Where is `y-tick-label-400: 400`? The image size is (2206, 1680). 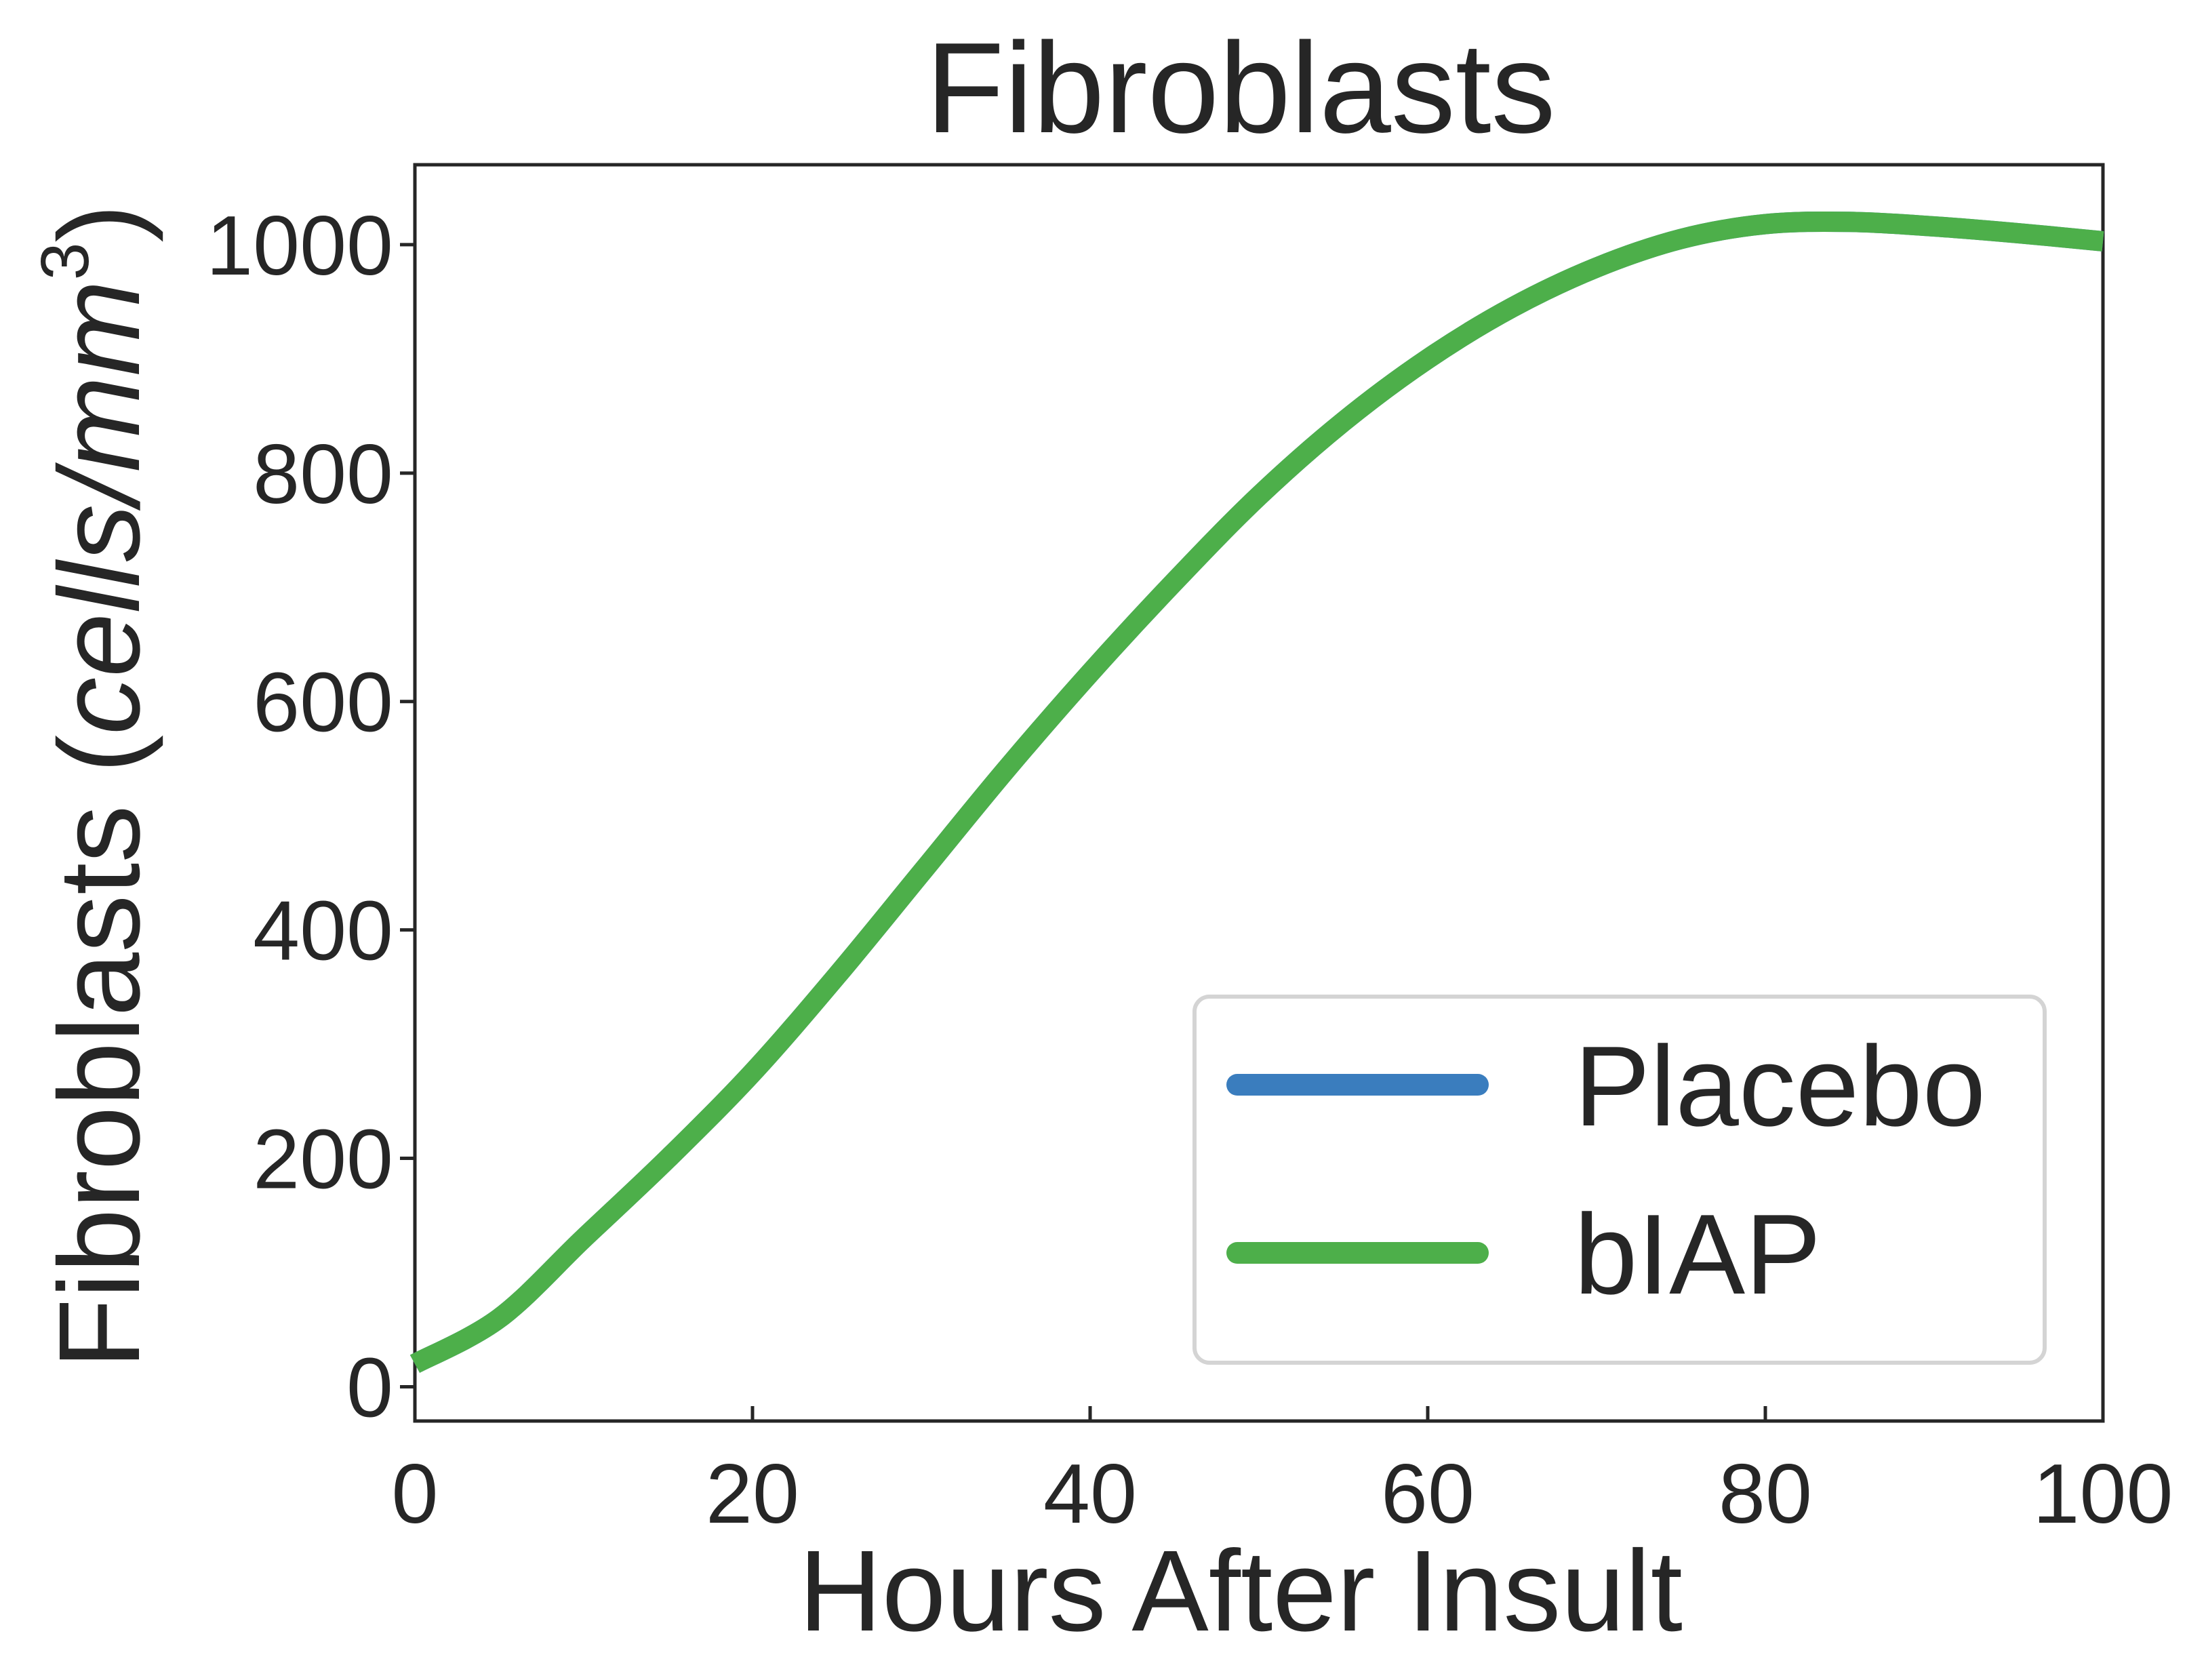
y-tick-label-400: 400 is located at coordinates (323, 931).